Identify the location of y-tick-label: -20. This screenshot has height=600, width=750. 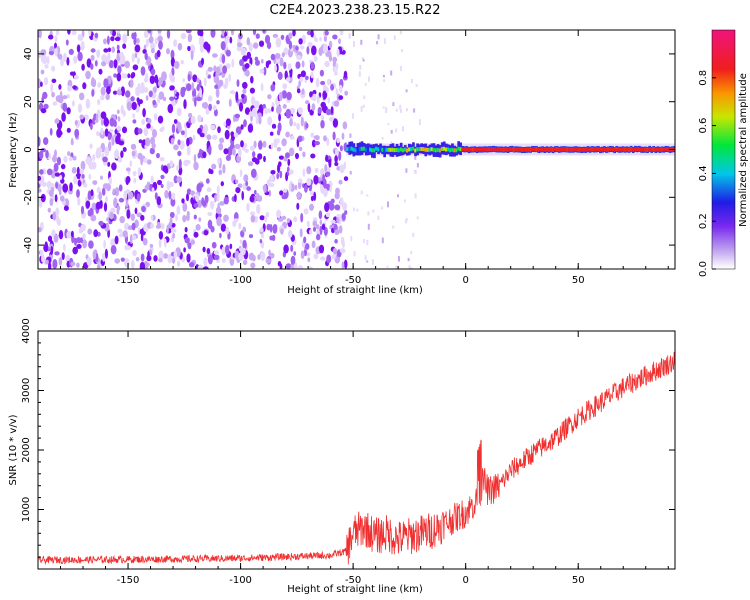
(28, 197).